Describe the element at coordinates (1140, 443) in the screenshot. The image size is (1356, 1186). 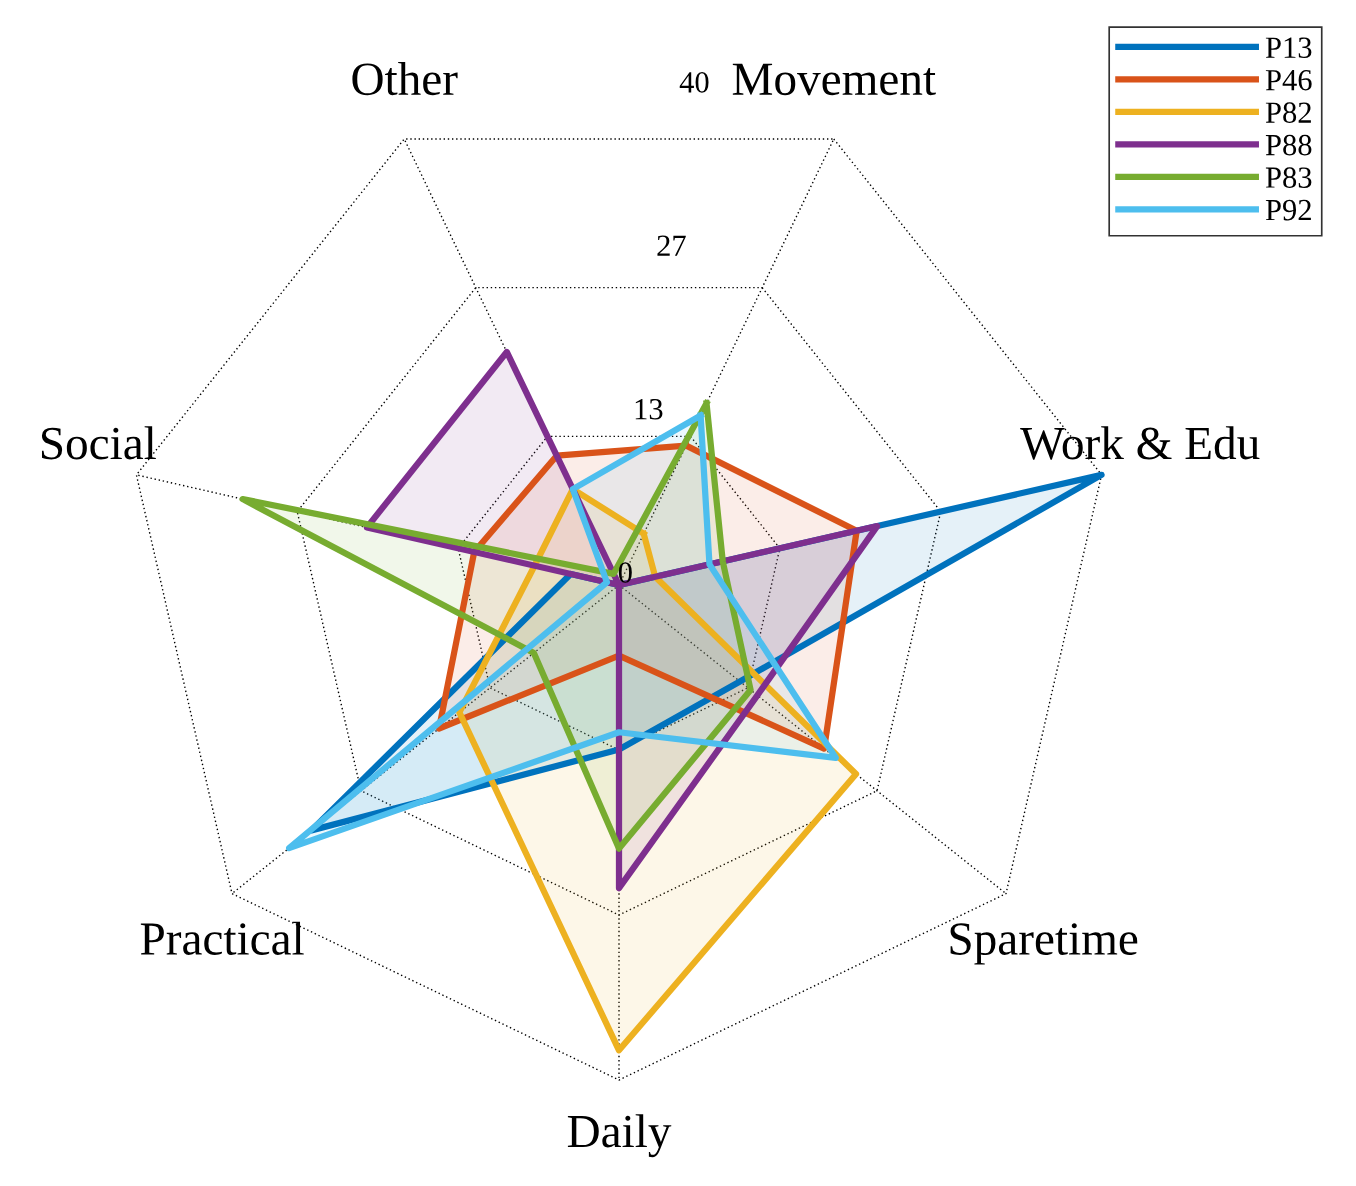
I see `spoke-label: Work & Edu` at that location.